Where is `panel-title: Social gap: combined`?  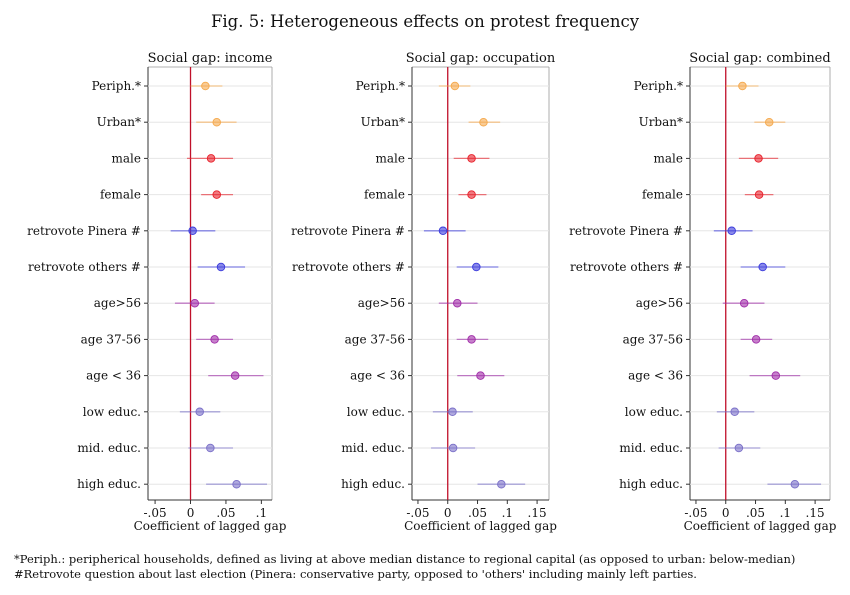 panel-title: Social gap: combined is located at coordinates (759, 58).